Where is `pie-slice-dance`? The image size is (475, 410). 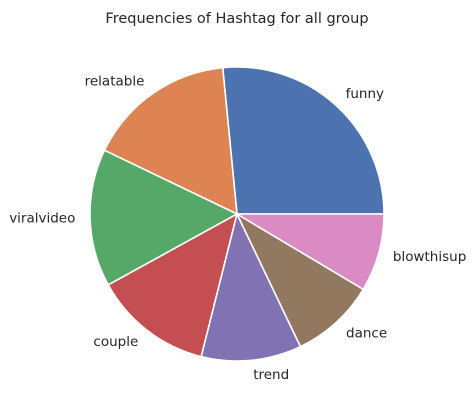 pie-slice-dance is located at coordinates (300, 280).